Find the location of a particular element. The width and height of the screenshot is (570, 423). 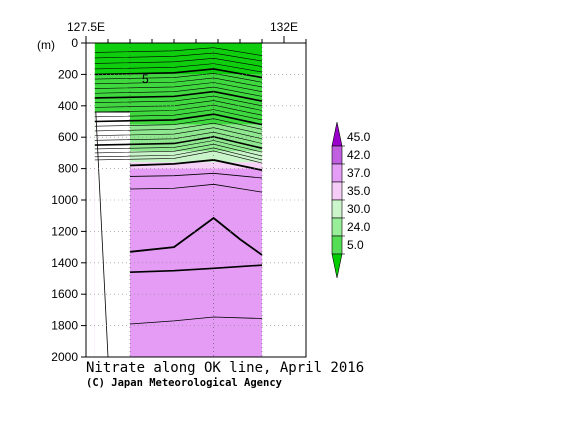

y-tick-label: 2000 is located at coordinates (64, 357).